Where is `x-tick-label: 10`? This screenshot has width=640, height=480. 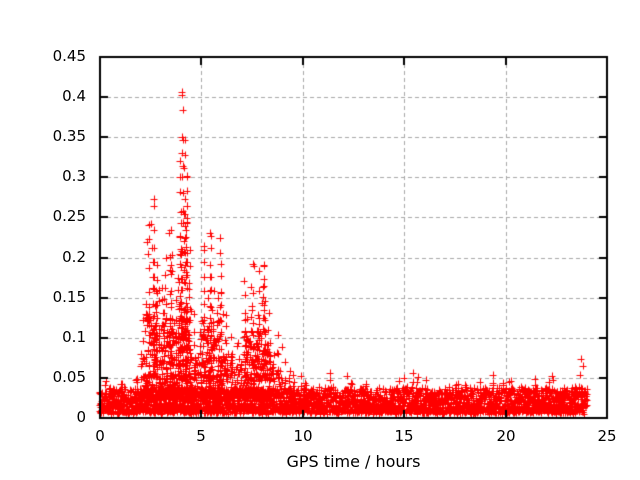
x-tick-label: 10 is located at coordinates (303, 436).